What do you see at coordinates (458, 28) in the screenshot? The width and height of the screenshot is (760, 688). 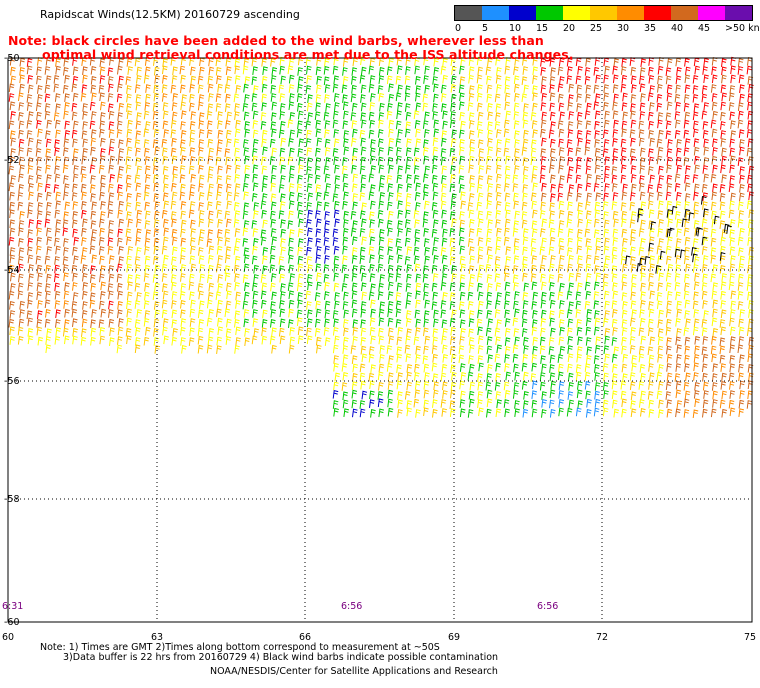 I see `legend-label: 0` at bounding box center [458, 28].